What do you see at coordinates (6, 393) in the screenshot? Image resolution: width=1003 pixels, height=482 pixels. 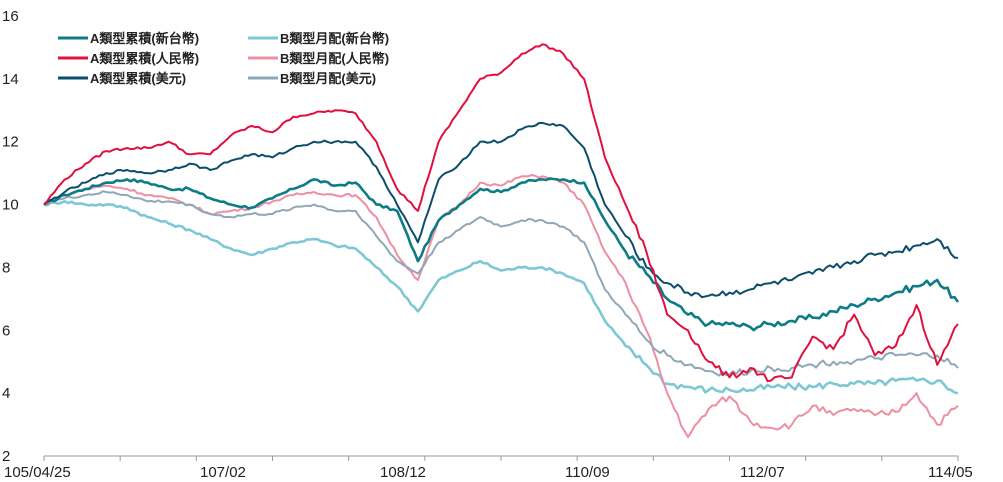 I see `y-tick-label: 4` at bounding box center [6, 393].